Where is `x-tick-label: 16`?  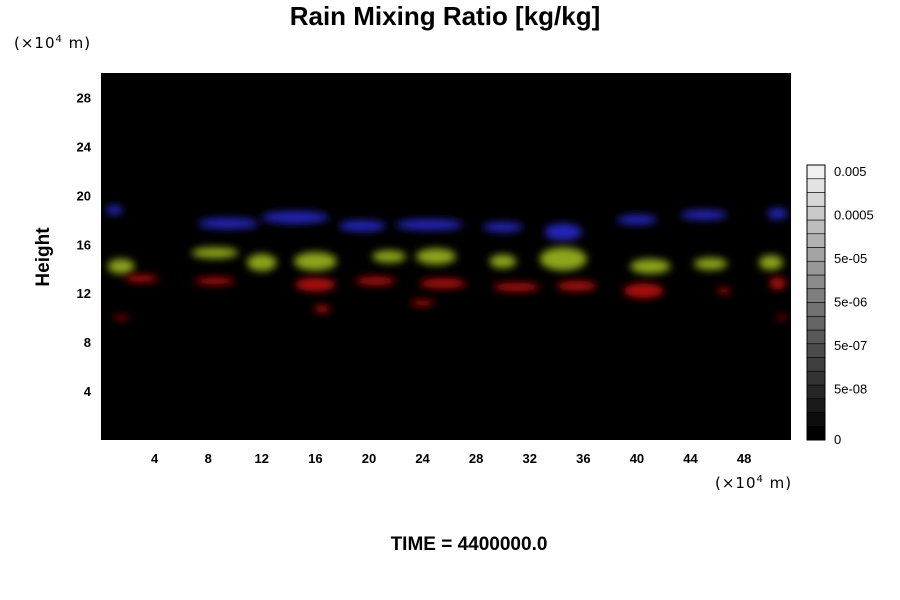 x-tick-label: 16 is located at coordinates (315, 458).